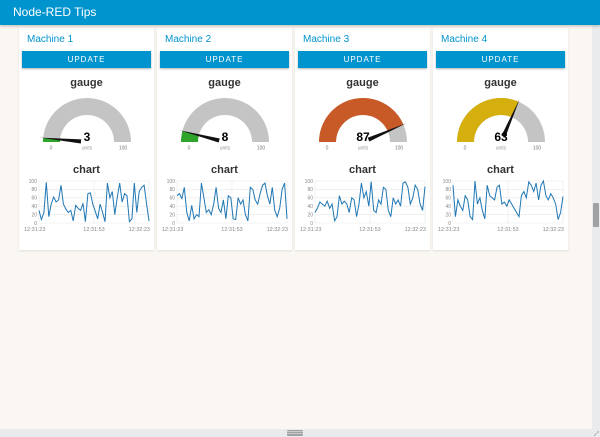 Image resolution: width=600 pixels, height=437 pixels. What do you see at coordinates (50, 39) in the screenshot?
I see `machine-group-title: Machine 1` at bounding box center [50, 39].